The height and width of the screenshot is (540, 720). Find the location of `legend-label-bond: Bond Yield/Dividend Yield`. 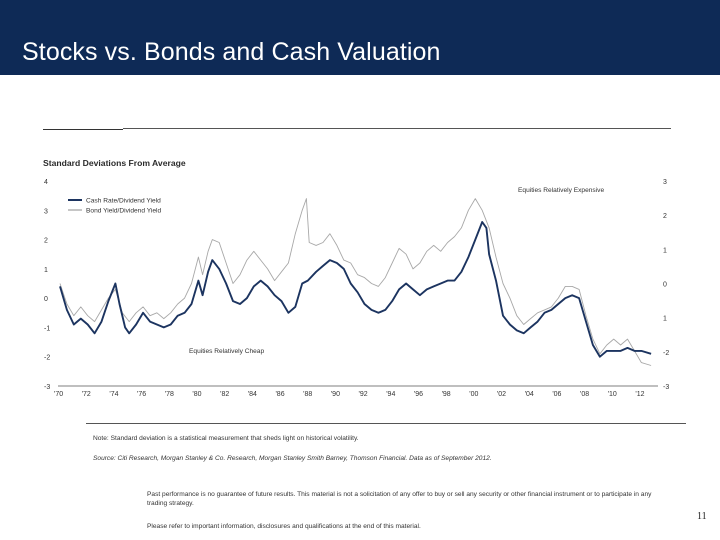

legend-label-bond: Bond Yield/Dividend Yield is located at coordinates (123, 211).